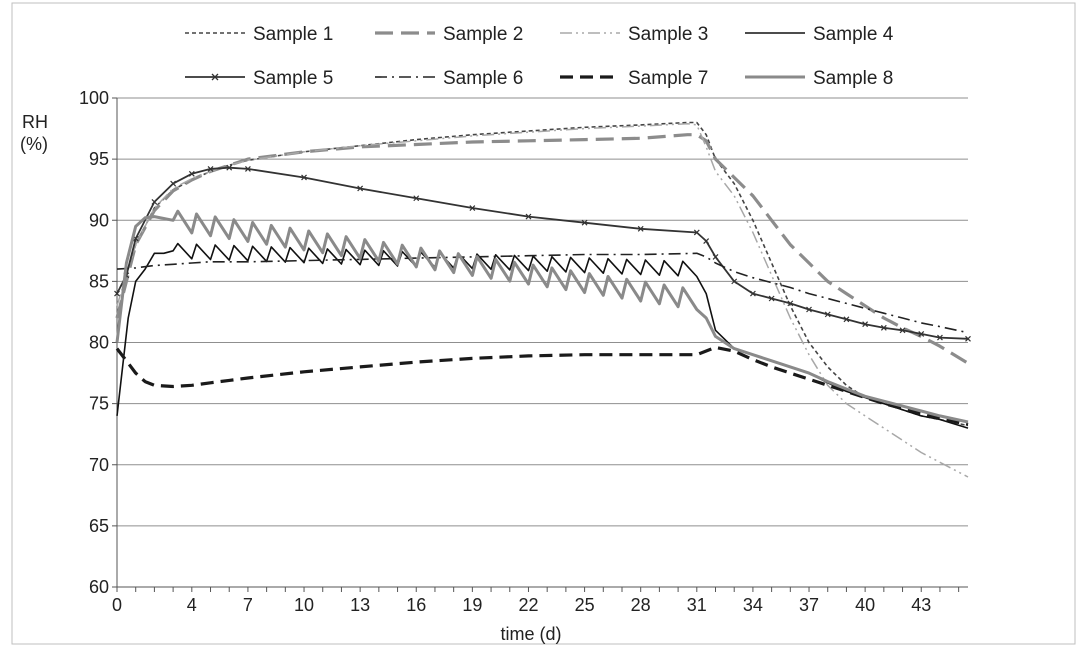  Describe the element at coordinates (753, 605) in the screenshot. I see `x-tick-label-34: 34` at that location.